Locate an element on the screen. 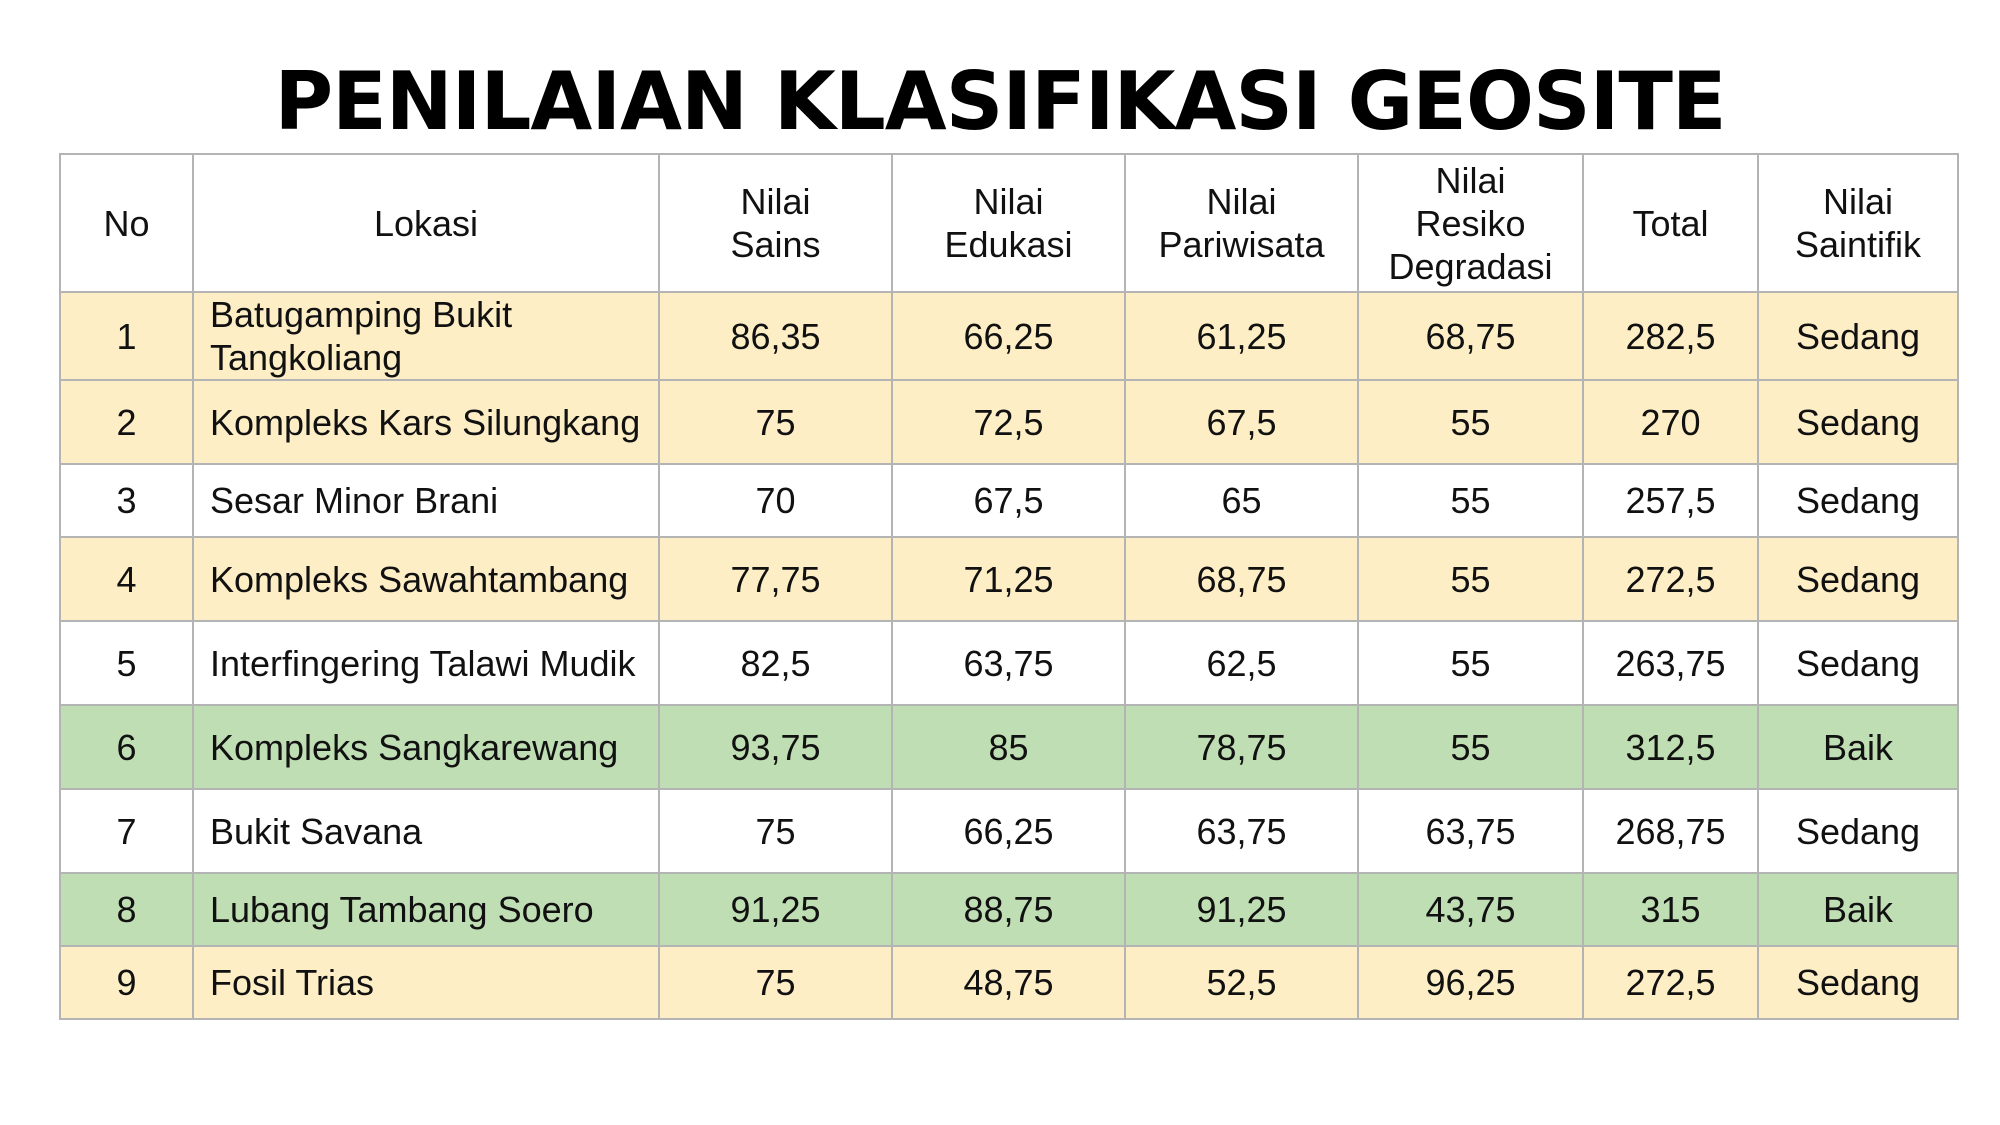  cell-lokasi: Sesar Minor Brani is located at coordinates (426, 500).